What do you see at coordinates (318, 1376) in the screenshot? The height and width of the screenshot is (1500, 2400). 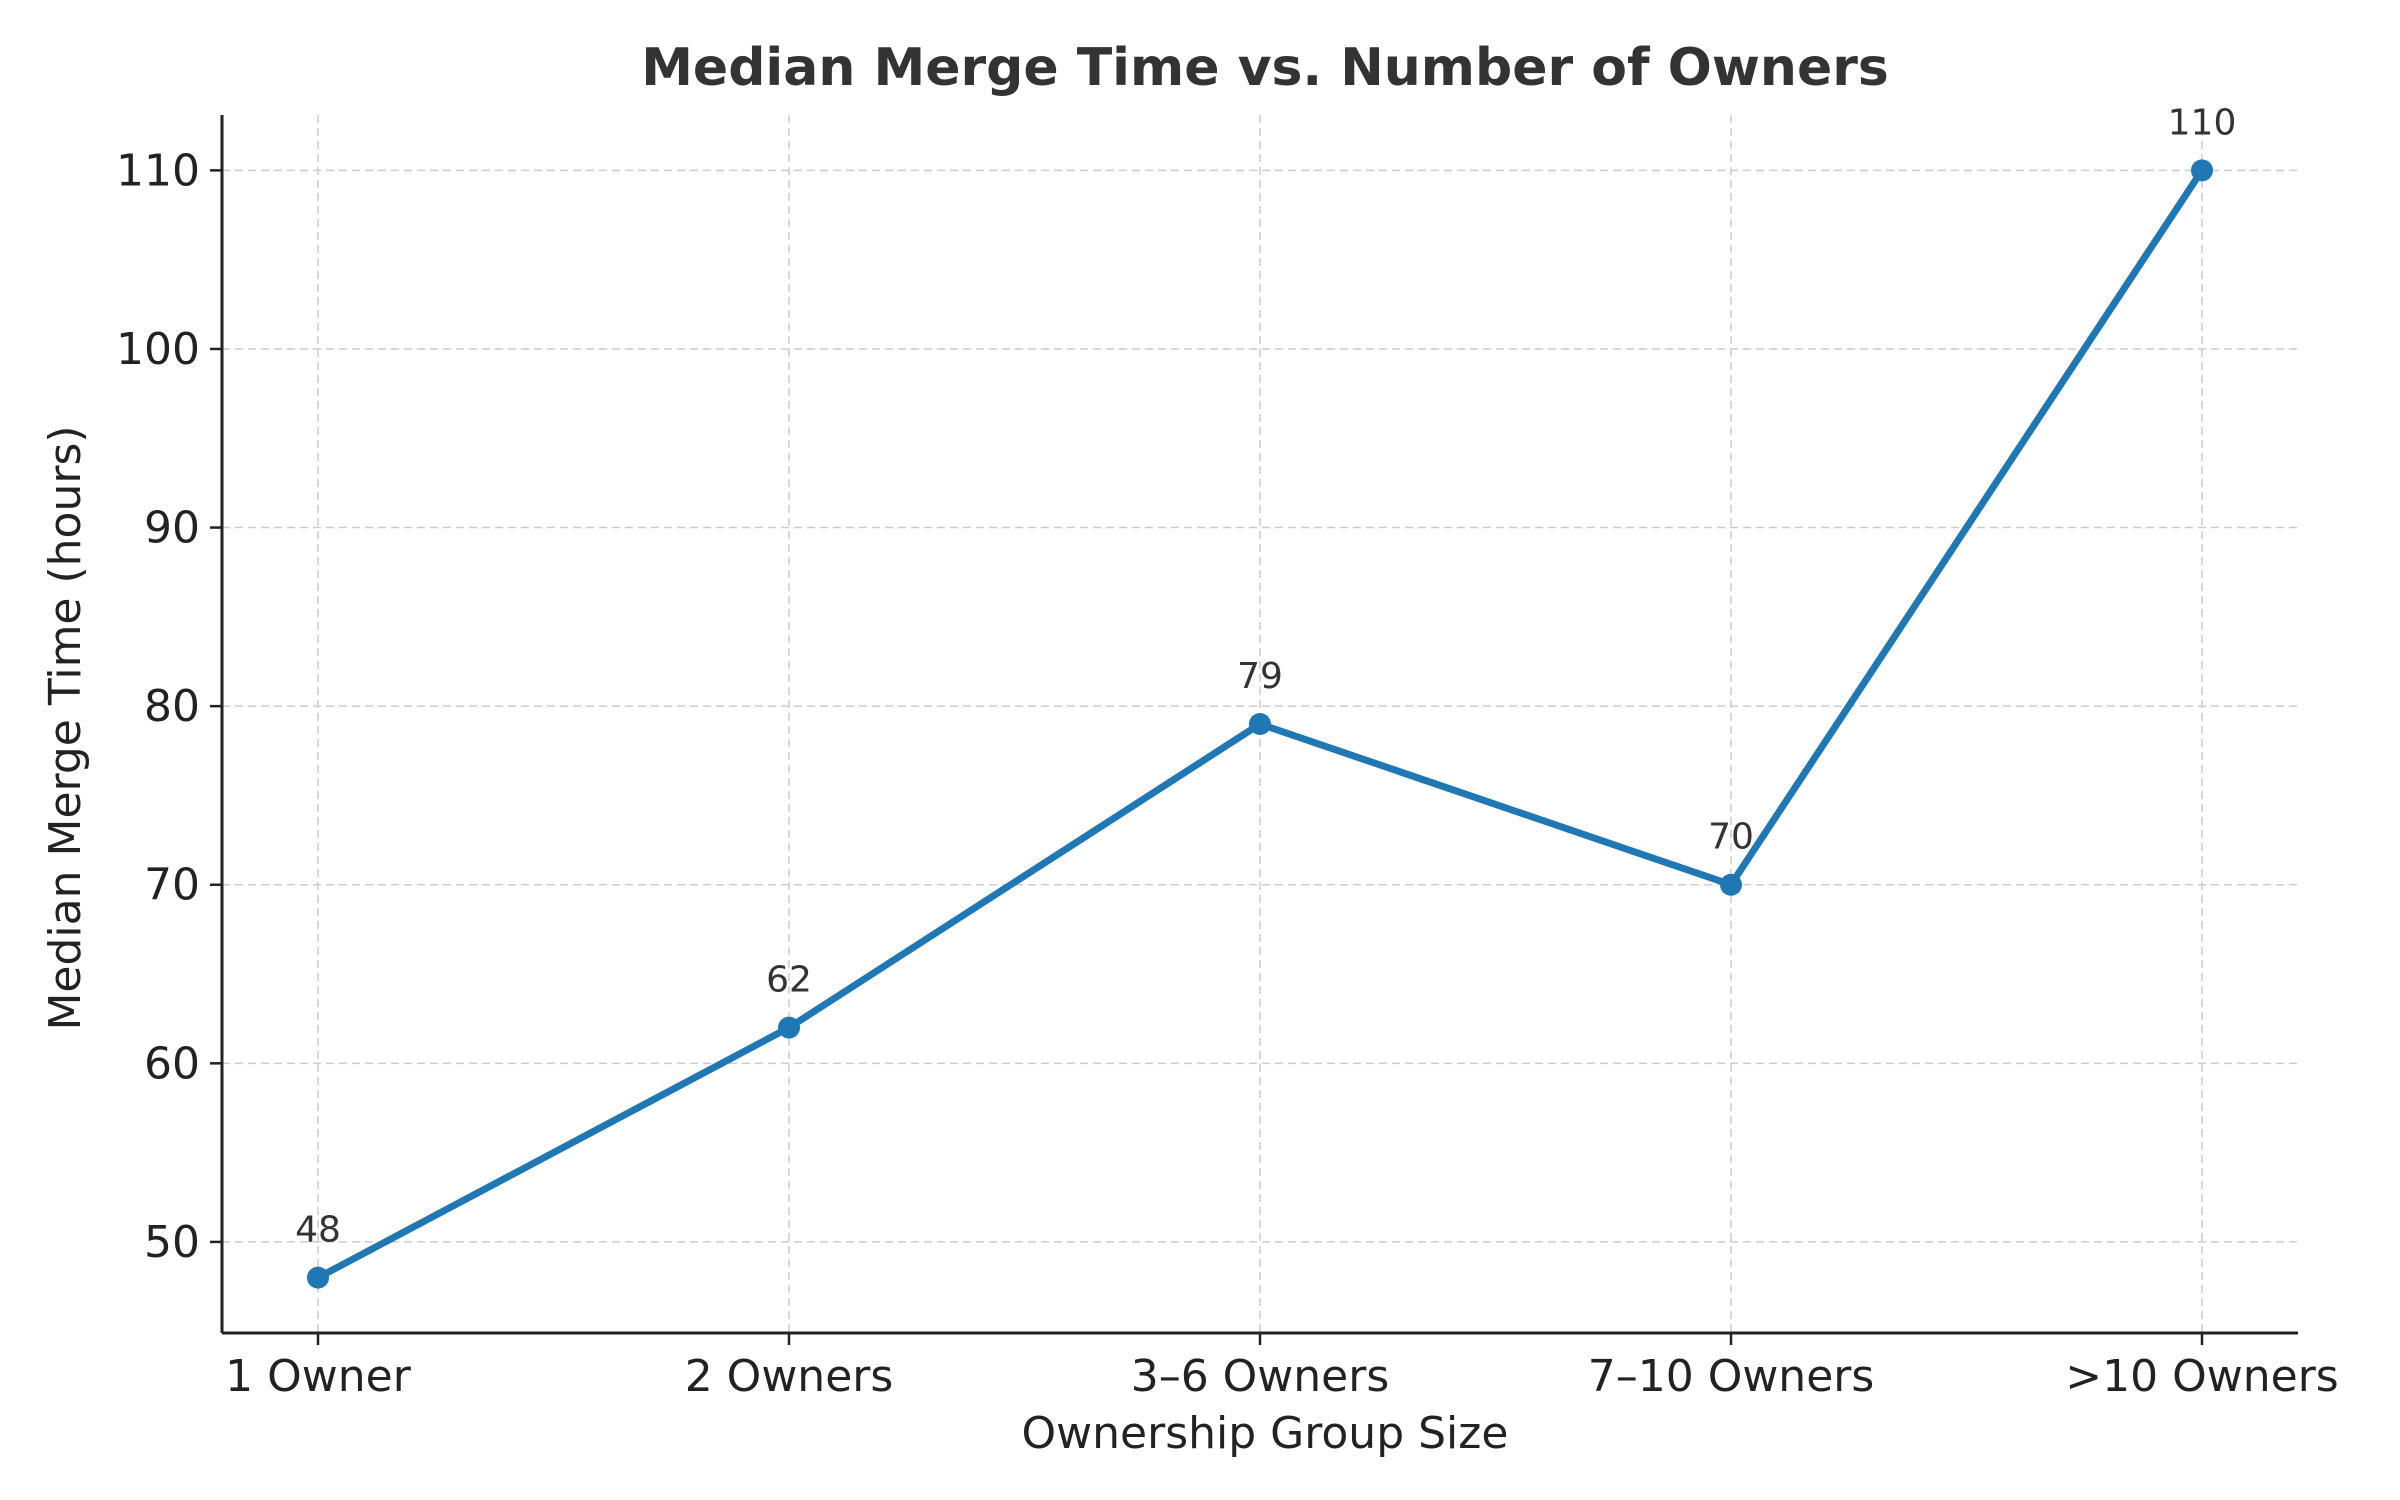 I see `x-tick-label: 1 Owner` at bounding box center [318, 1376].